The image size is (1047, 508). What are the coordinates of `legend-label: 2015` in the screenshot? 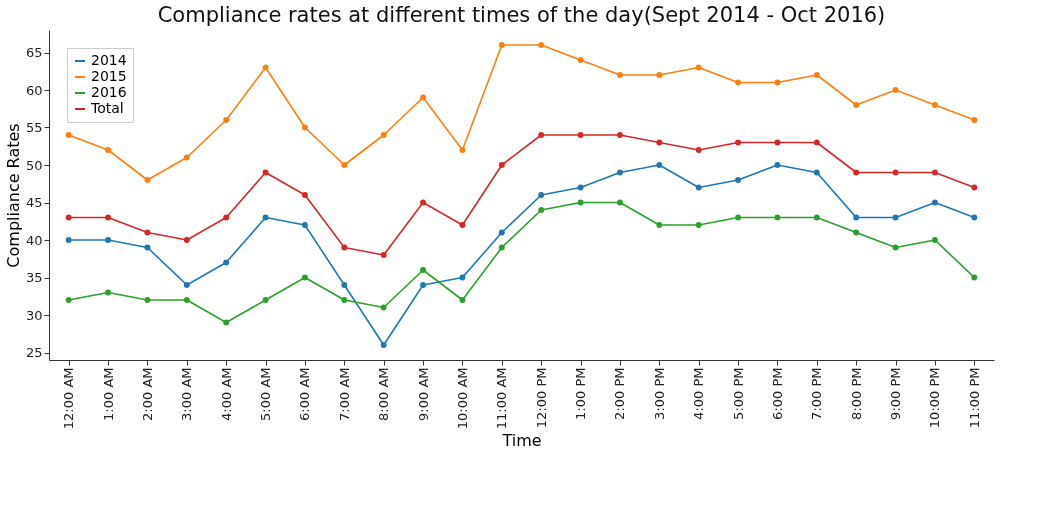 It's located at (109, 76).